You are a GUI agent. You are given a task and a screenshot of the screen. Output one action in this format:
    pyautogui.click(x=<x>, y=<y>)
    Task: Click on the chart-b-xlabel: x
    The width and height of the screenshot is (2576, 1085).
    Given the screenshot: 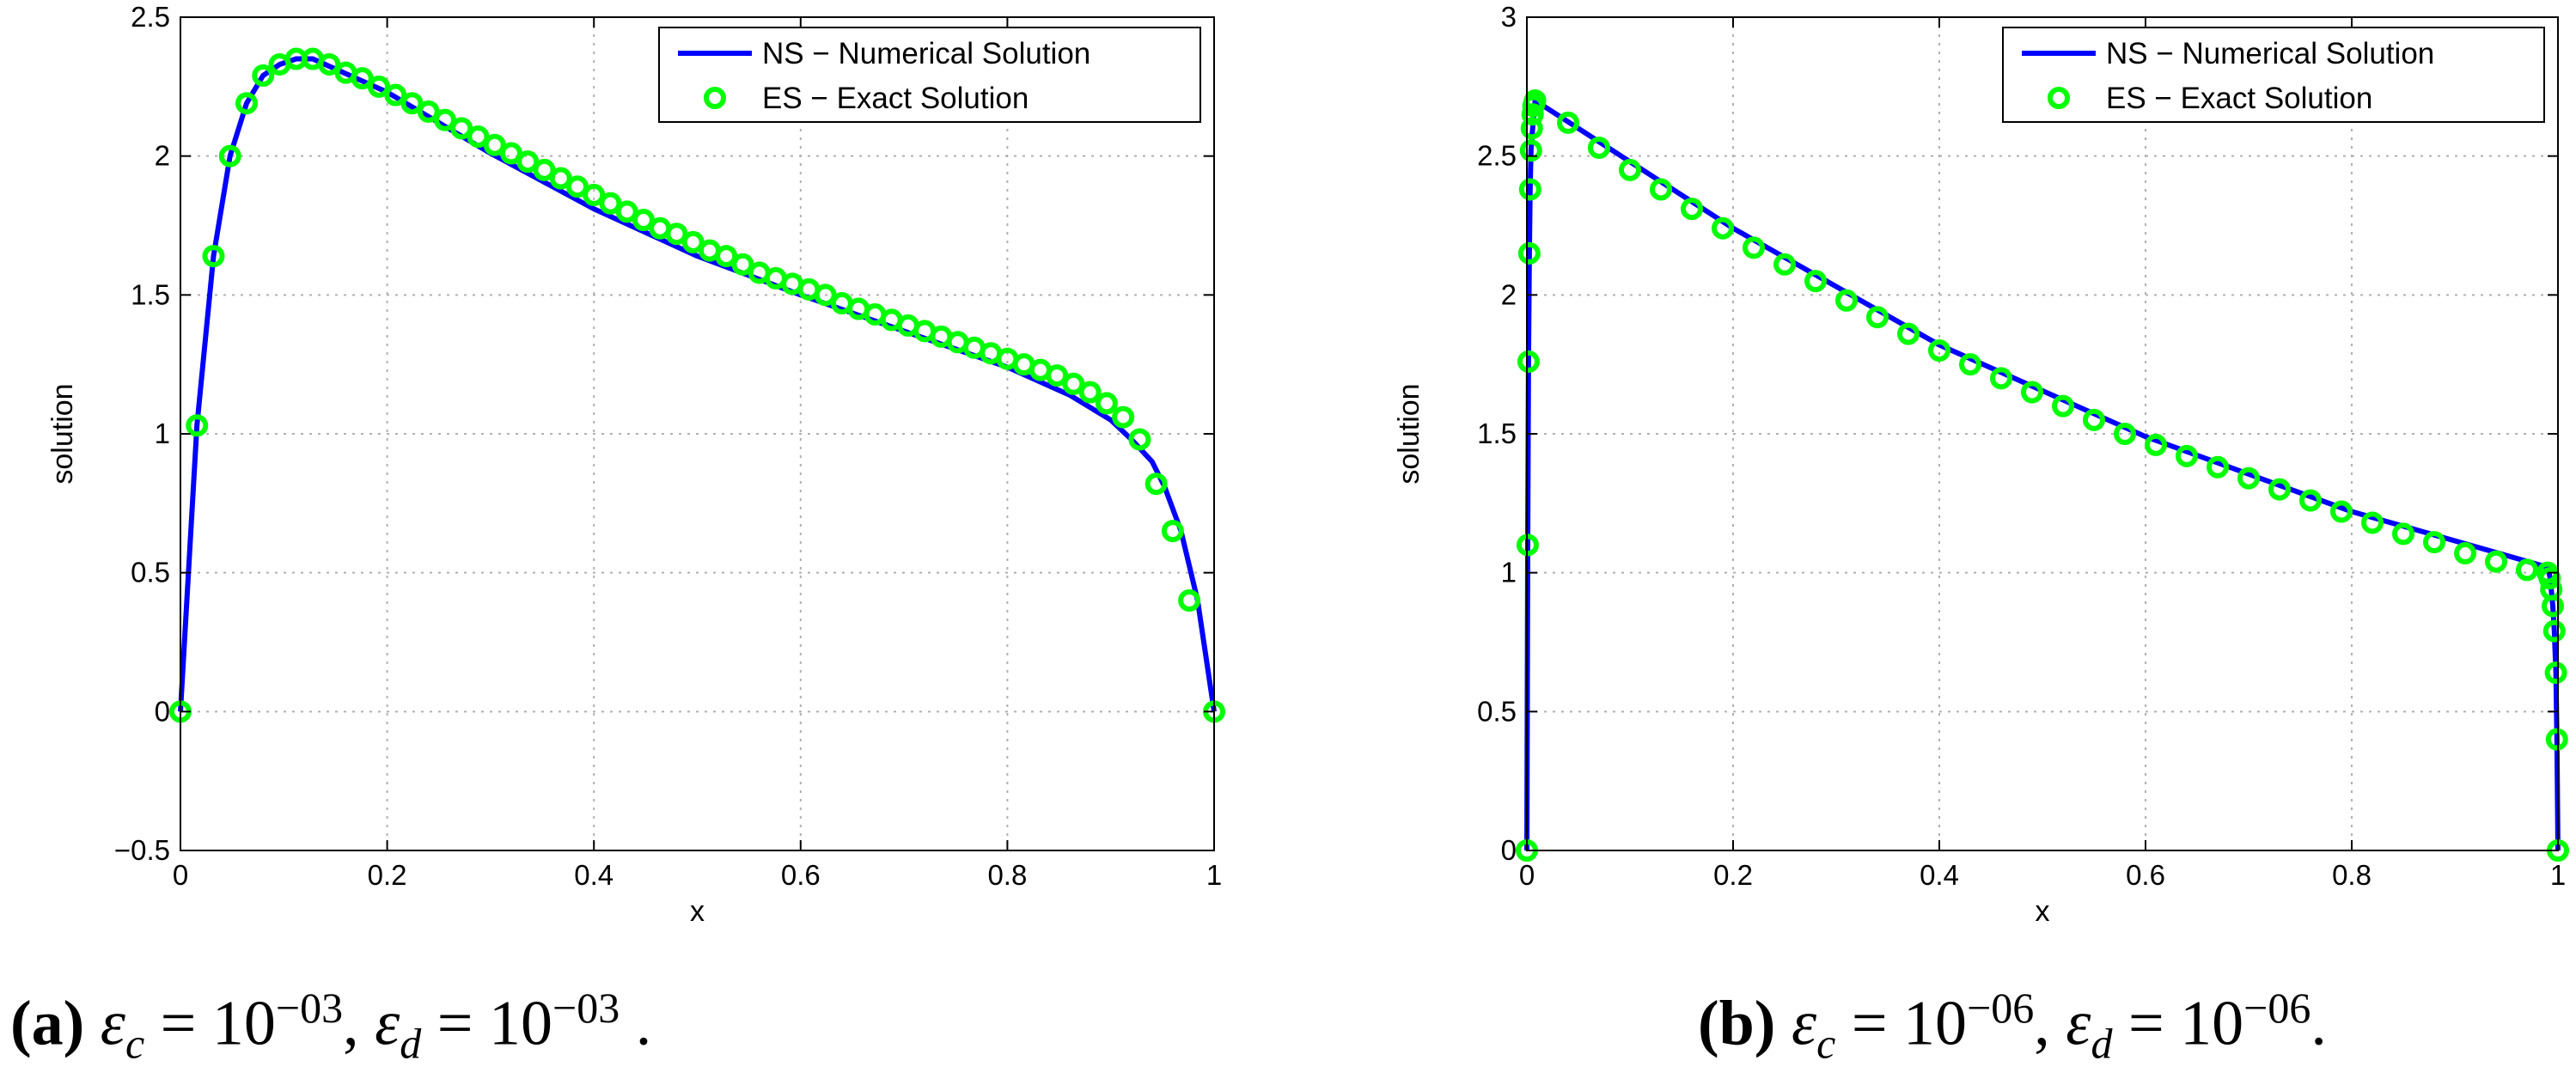 What is the action you would take?
    pyautogui.click(x=2043, y=911)
    